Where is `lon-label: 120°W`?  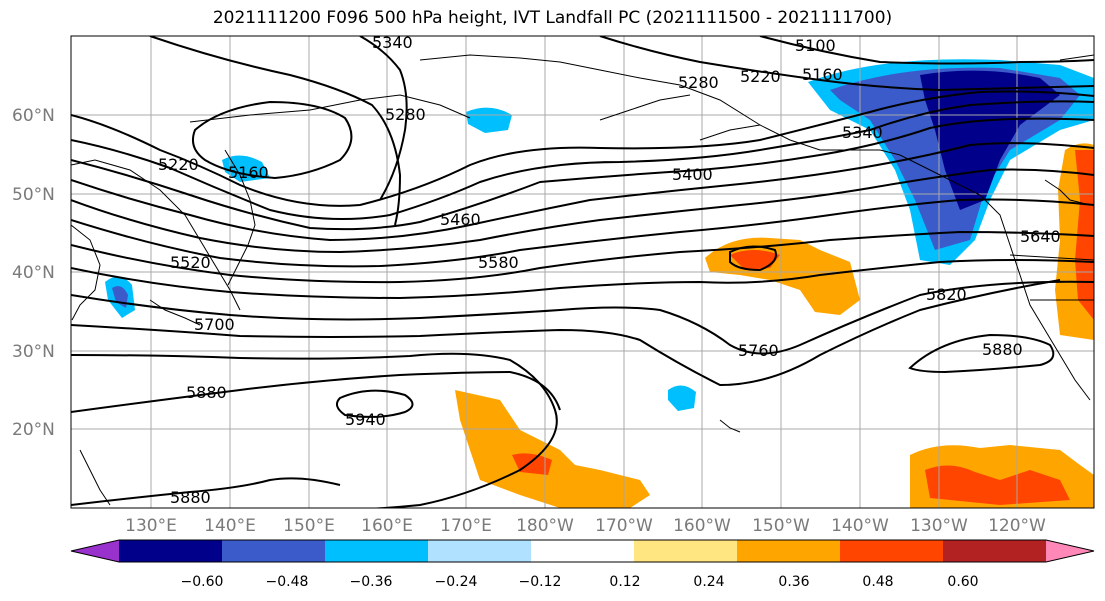 lon-label: 120°W is located at coordinates (1017, 526).